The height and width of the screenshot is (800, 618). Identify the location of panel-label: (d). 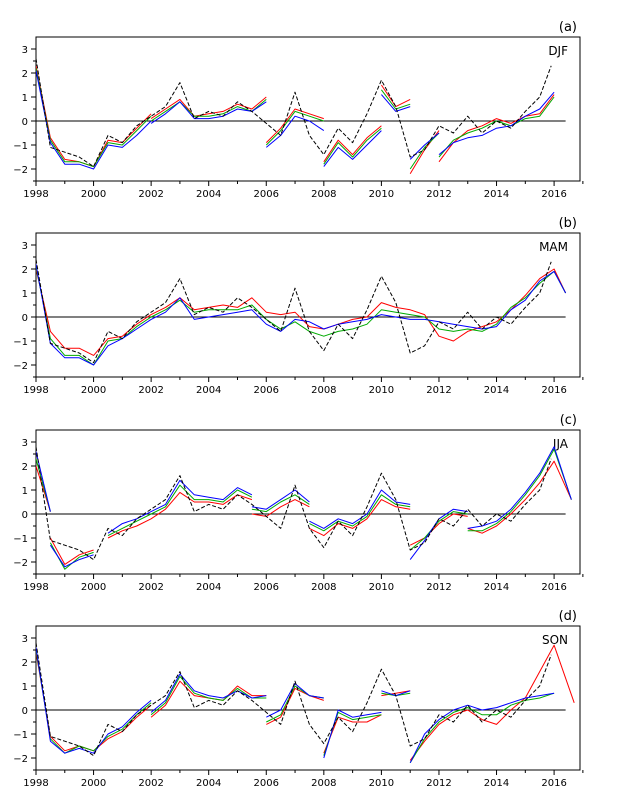
(568, 616).